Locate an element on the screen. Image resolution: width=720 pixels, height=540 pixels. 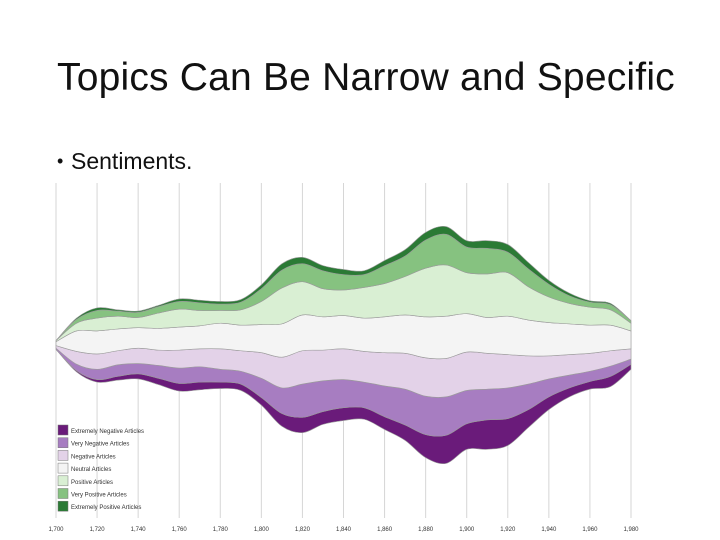
x-tick-label-6: 1,820 is located at coordinates (303, 530).